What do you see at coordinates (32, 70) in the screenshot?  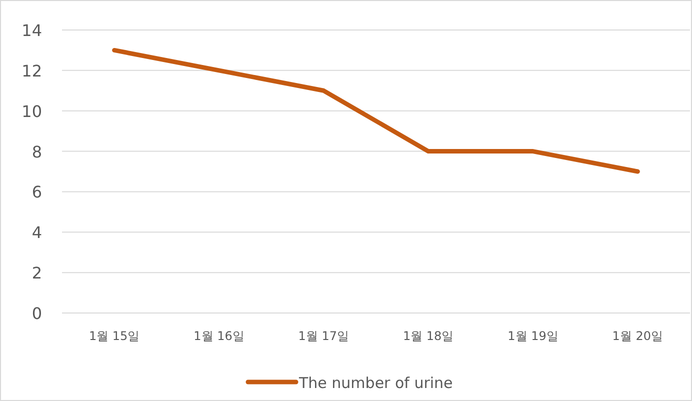 I see `y-tick-label: 12` at bounding box center [32, 70].